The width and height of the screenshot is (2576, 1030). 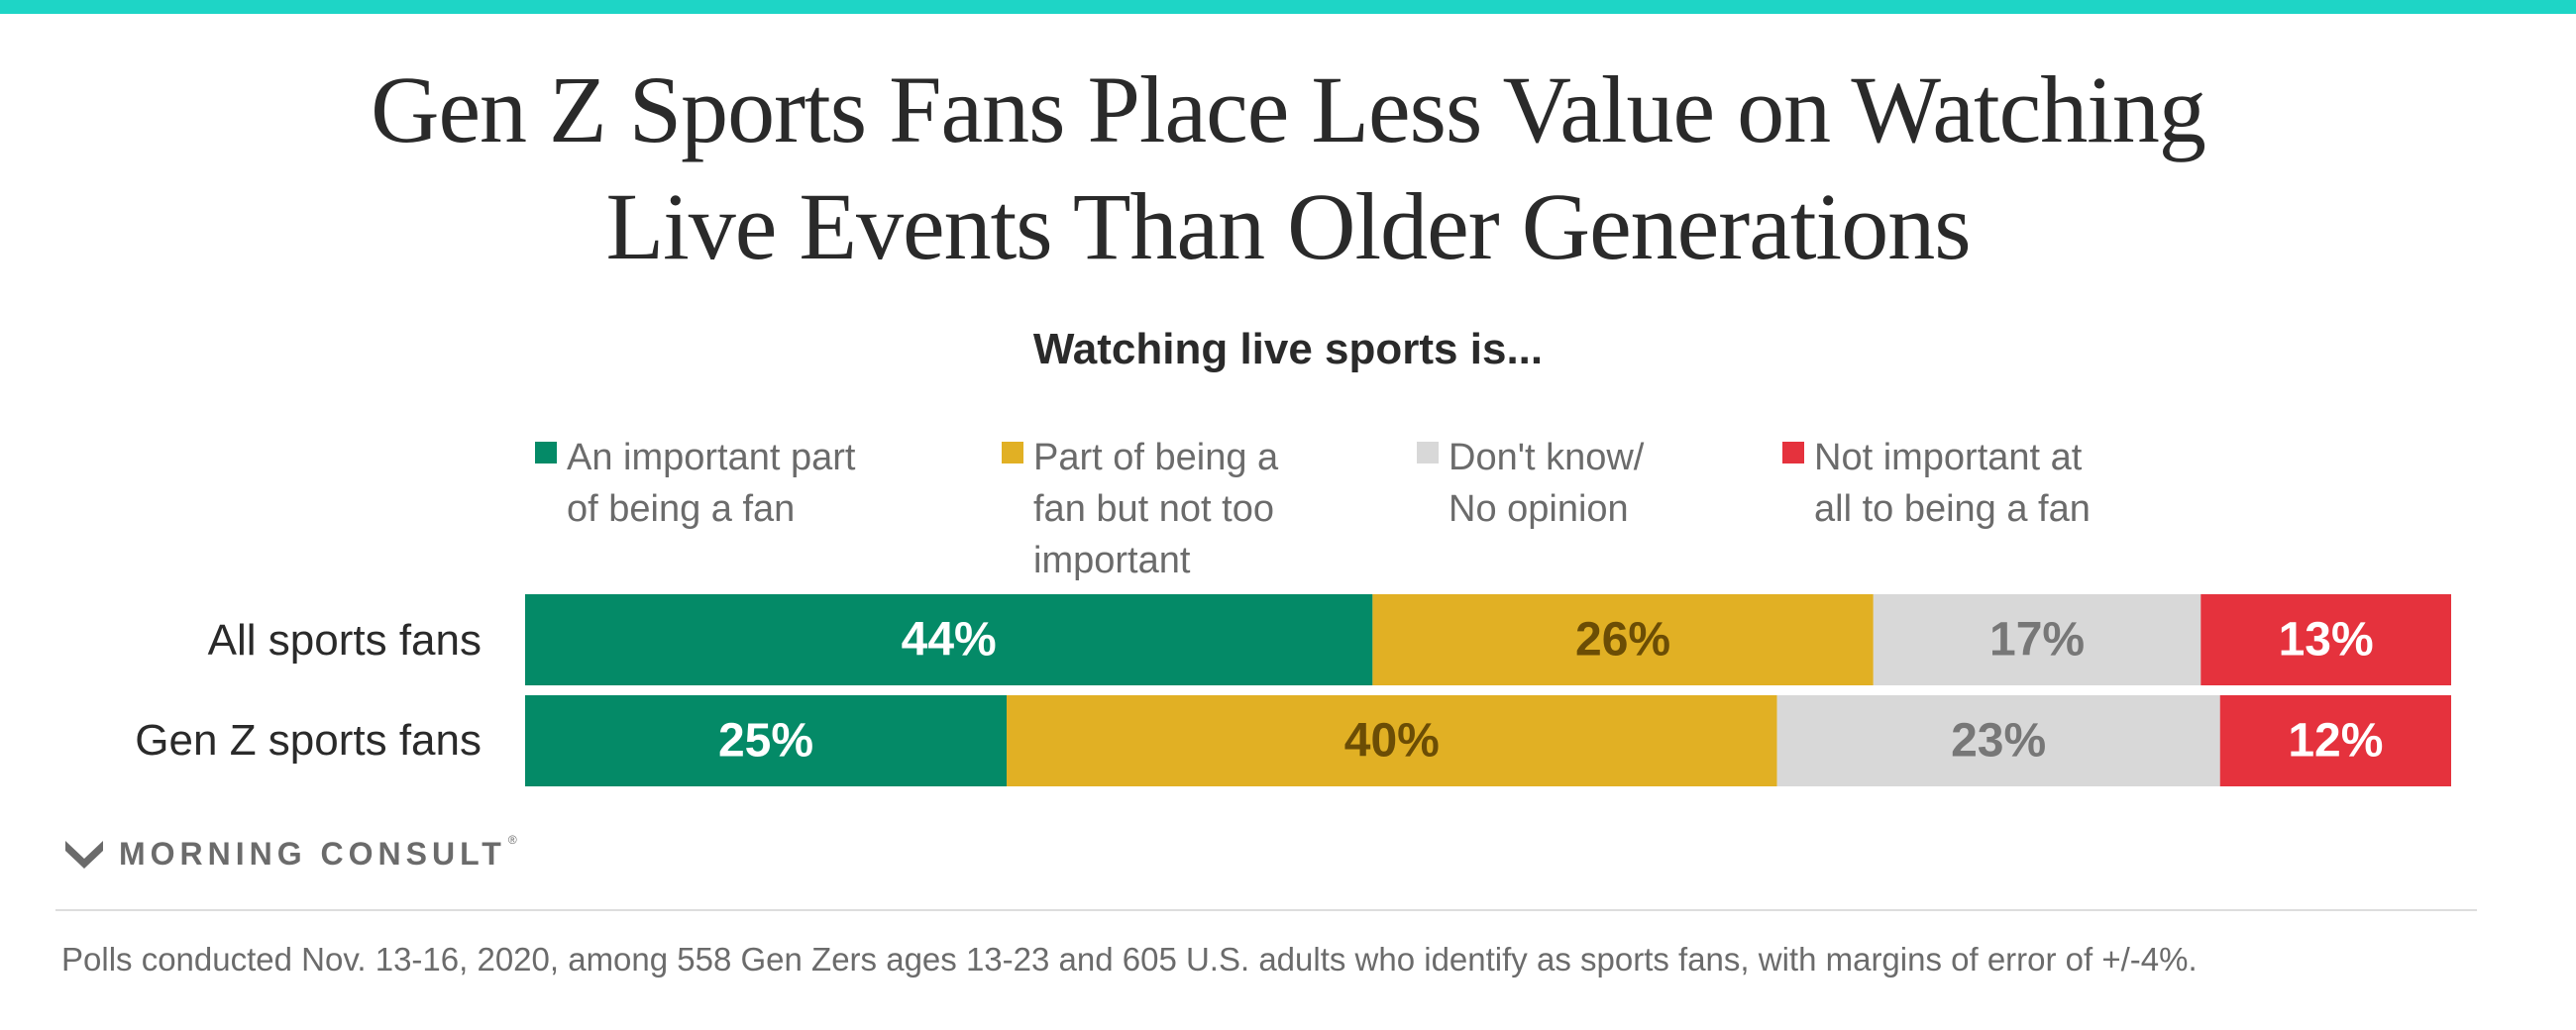 I want to click on data-label-all-sports-fans-series-3: 17%, so click(x=2037, y=640).